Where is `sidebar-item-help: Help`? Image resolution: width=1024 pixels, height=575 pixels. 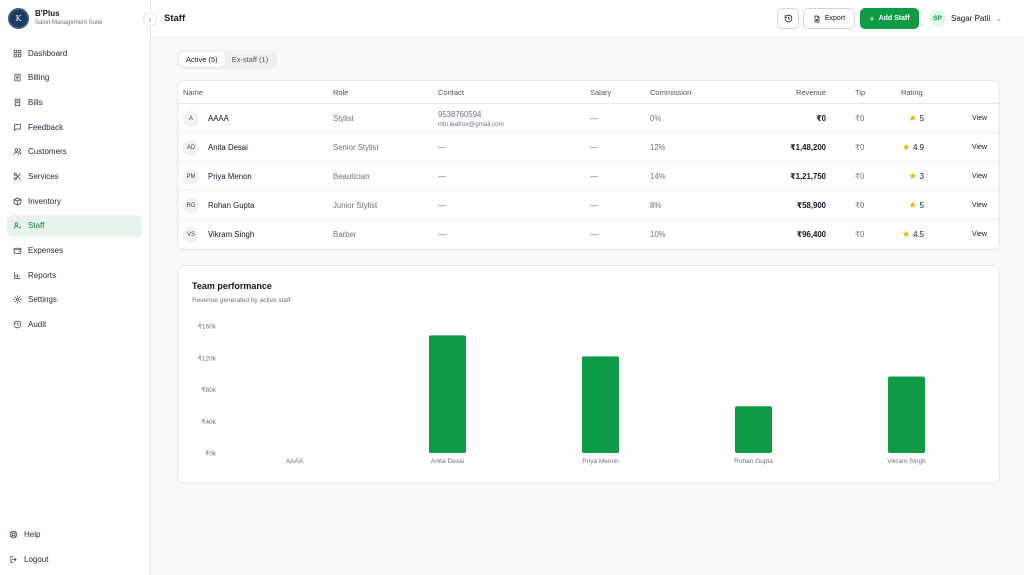
sidebar-item-help: Help is located at coordinates (74, 534).